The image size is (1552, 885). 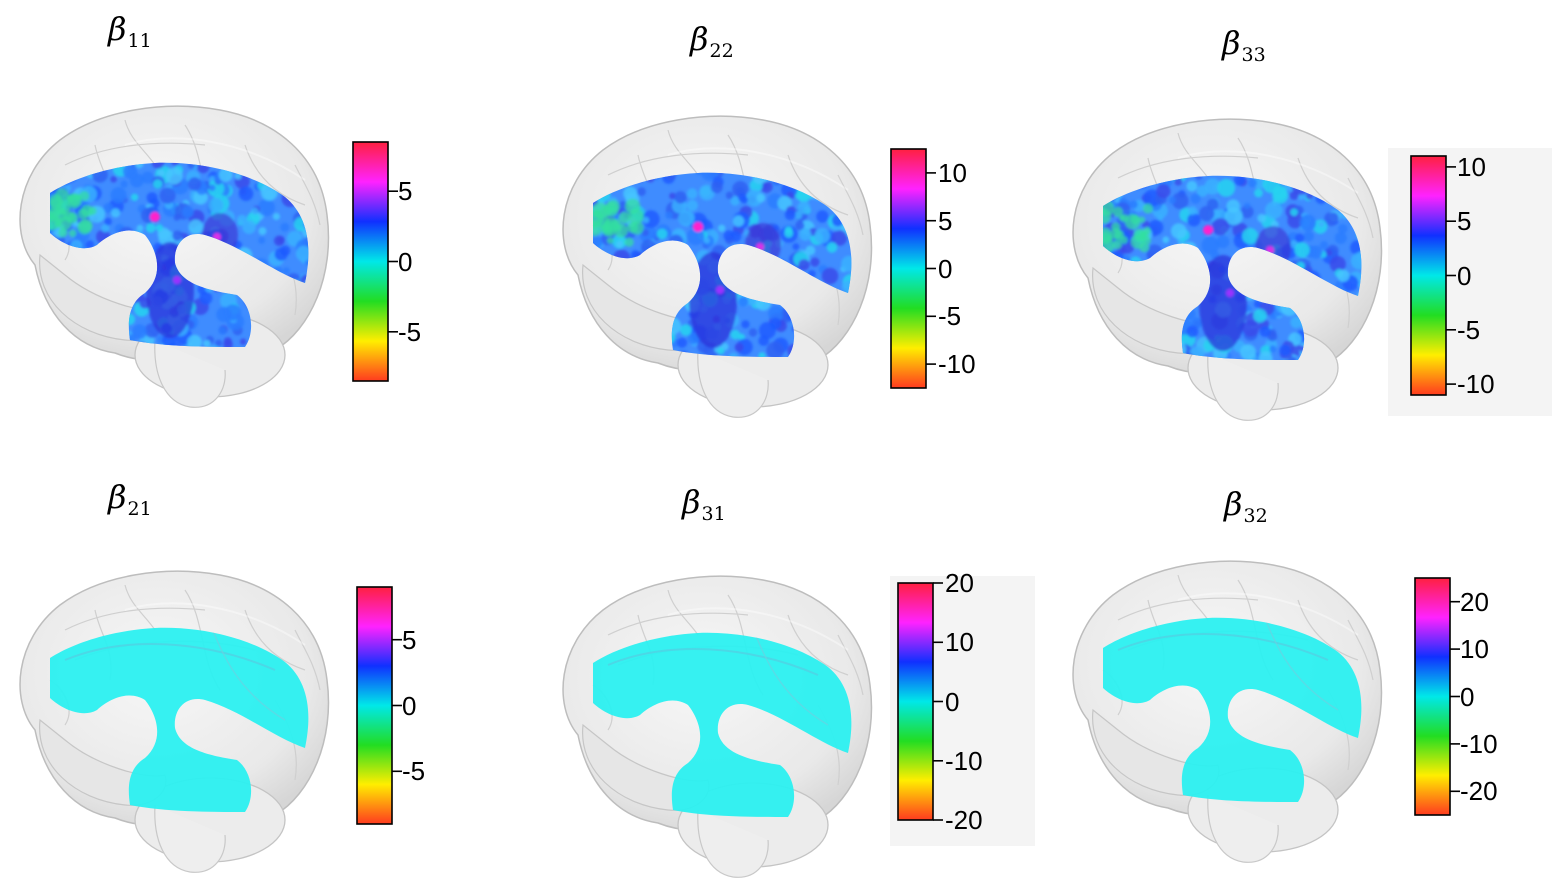 I want to click on panel-title: β11, so click(x=130, y=31).